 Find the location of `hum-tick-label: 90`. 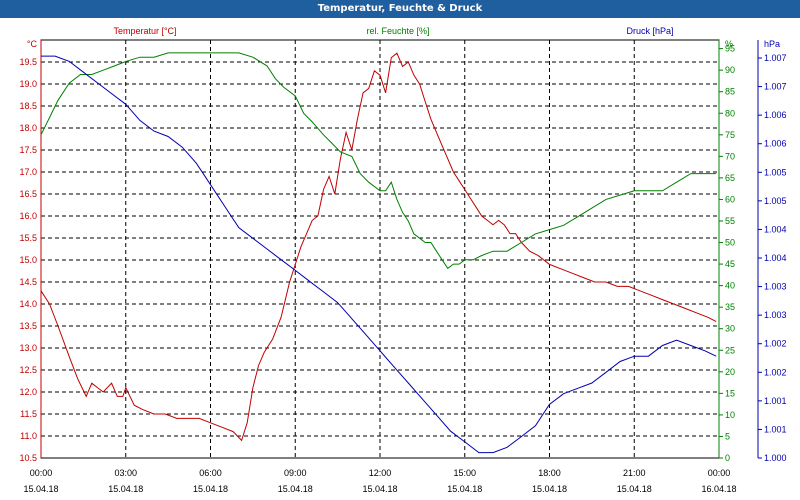

hum-tick-label: 90 is located at coordinates (730, 70).